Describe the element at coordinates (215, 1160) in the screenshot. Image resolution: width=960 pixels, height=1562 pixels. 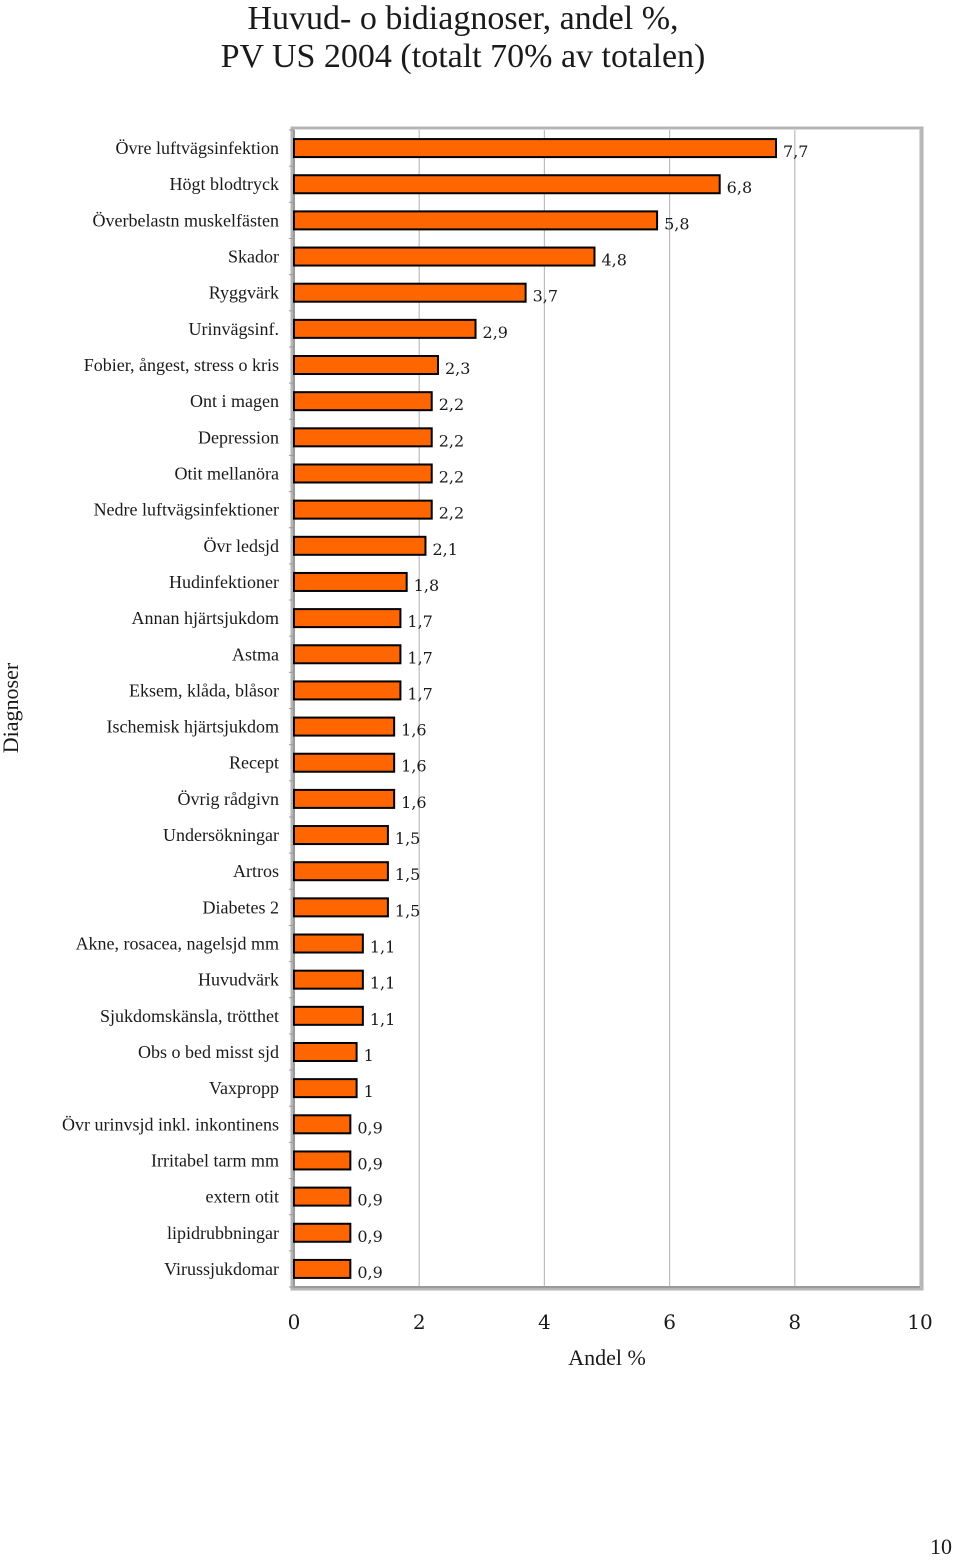
I see `category-label-28: Irritabel tarm mm` at that location.